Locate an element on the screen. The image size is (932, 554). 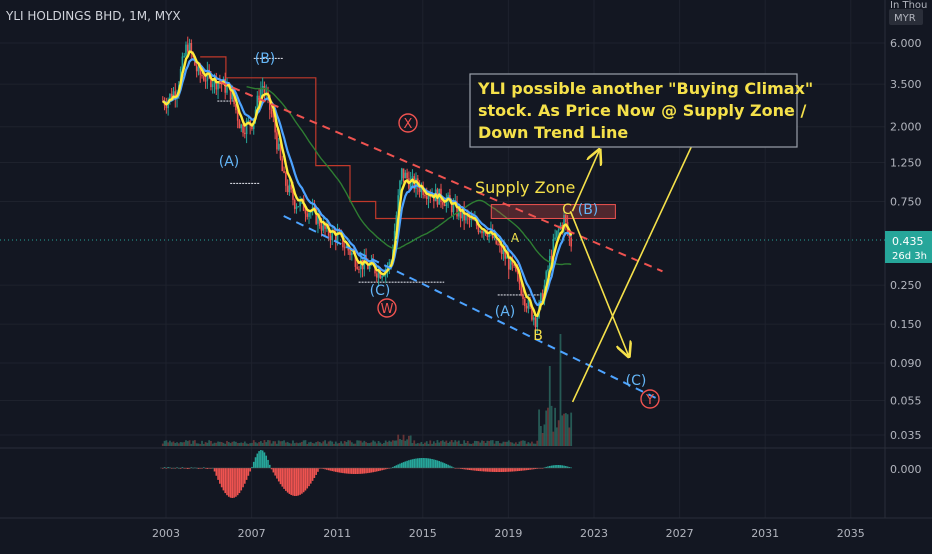
price-tick-label: 0.250 is located at coordinates (906, 285).